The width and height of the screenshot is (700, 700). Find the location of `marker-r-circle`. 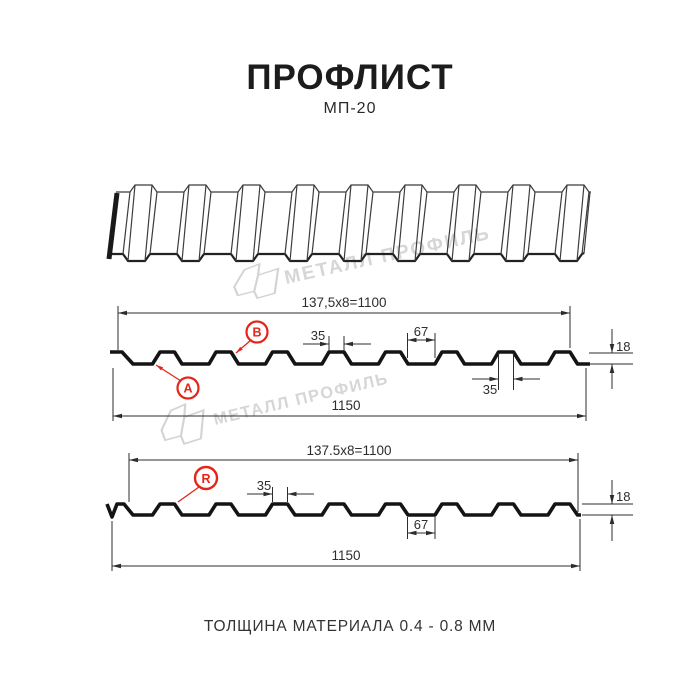

marker-r-circle is located at coordinates (206, 478).